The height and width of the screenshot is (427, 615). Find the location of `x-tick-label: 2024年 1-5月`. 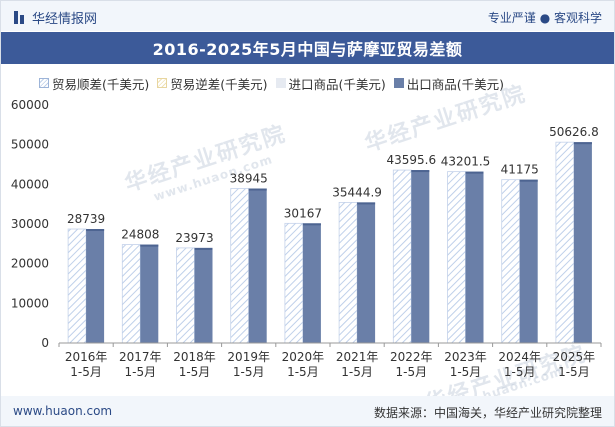

x-tick-label: 2024年 1-5月 is located at coordinates (519, 364).